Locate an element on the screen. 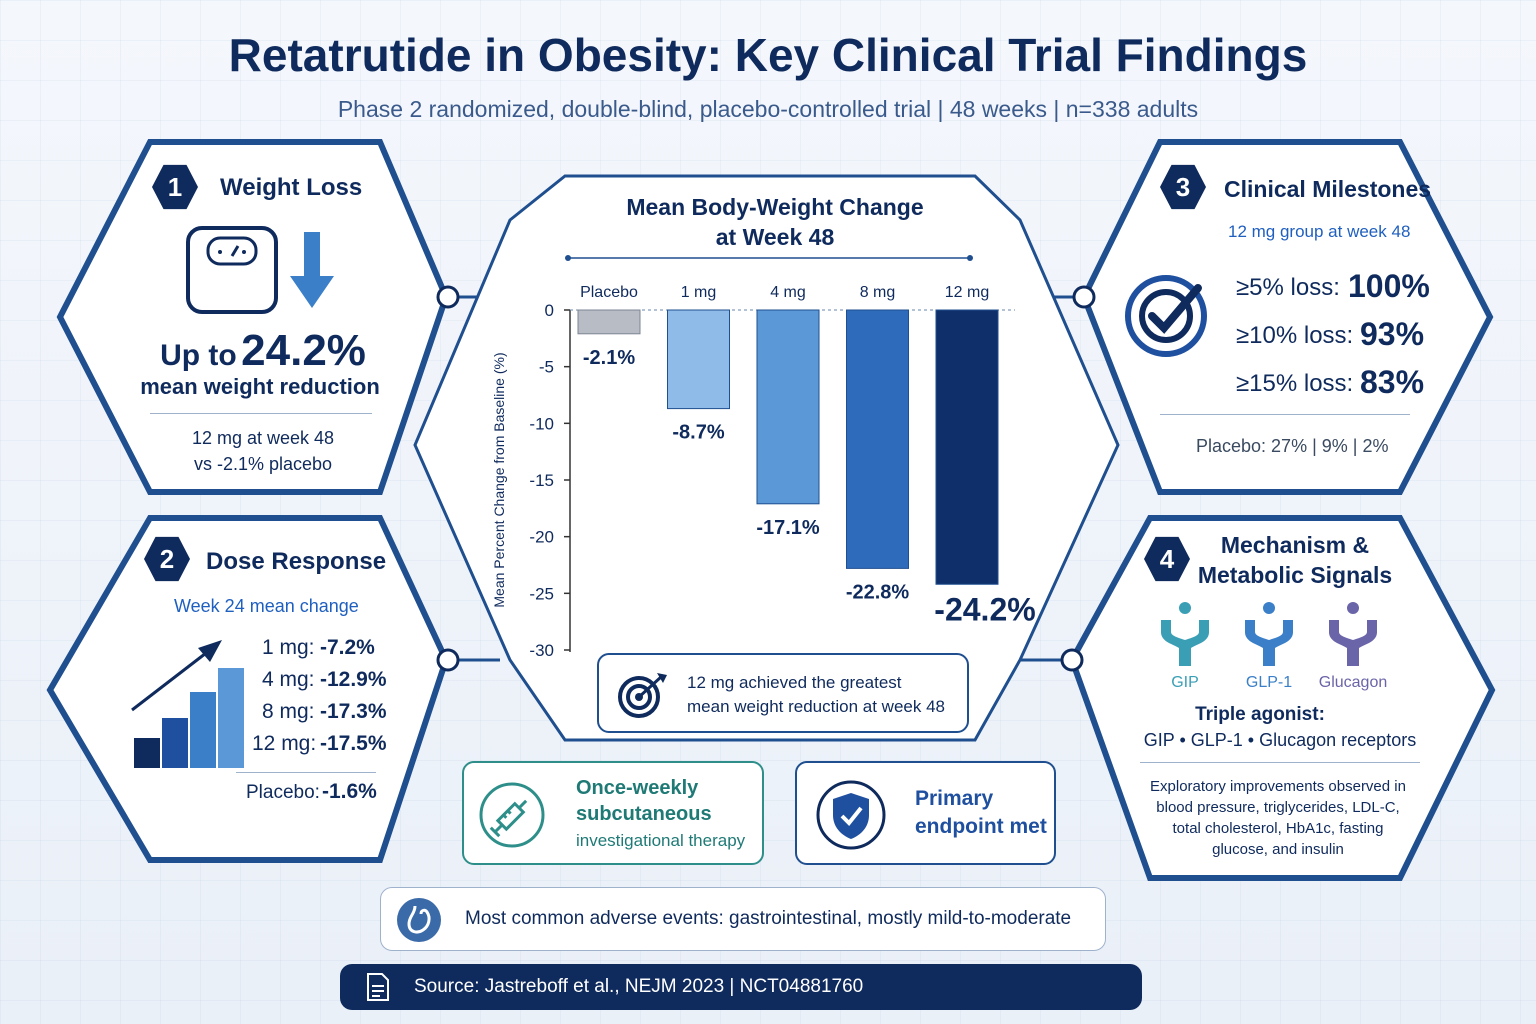 This screenshot has width=1536, height=1024. y-tick-label: -5 is located at coordinates (546, 367).